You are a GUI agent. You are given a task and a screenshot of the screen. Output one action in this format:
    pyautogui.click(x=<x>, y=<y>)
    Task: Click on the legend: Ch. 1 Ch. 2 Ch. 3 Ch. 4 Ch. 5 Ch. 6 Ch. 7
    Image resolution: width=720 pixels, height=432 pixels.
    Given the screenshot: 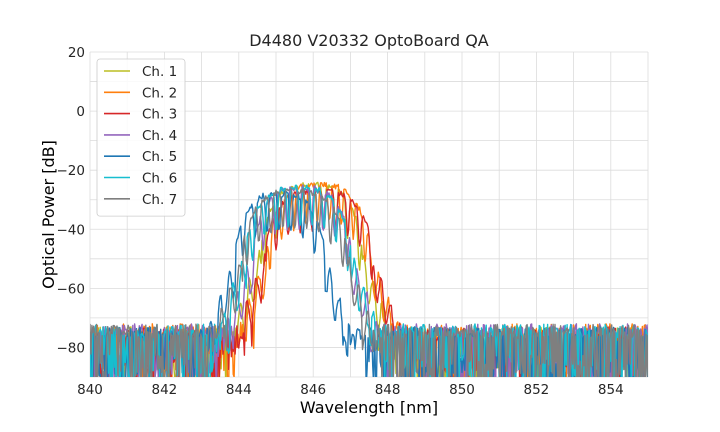 What is the action you would take?
    pyautogui.click(x=141, y=137)
    